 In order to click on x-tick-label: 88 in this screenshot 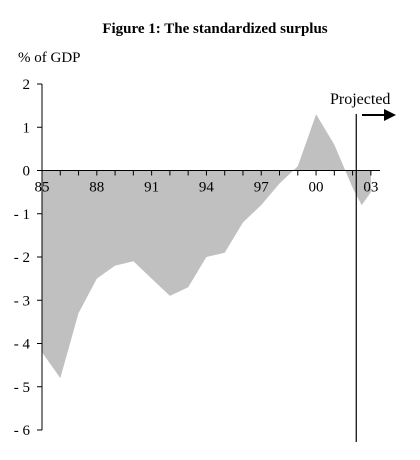, I will do `click(96, 188)`.